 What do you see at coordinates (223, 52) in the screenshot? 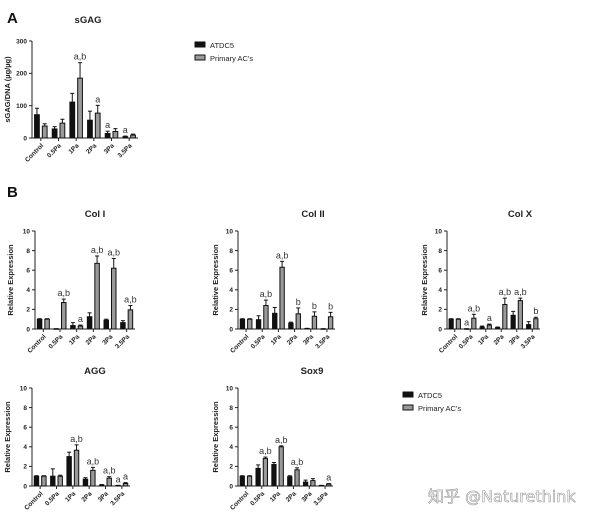
I see `legend-a: ATDC5 Primary AC's` at bounding box center [223, 52].